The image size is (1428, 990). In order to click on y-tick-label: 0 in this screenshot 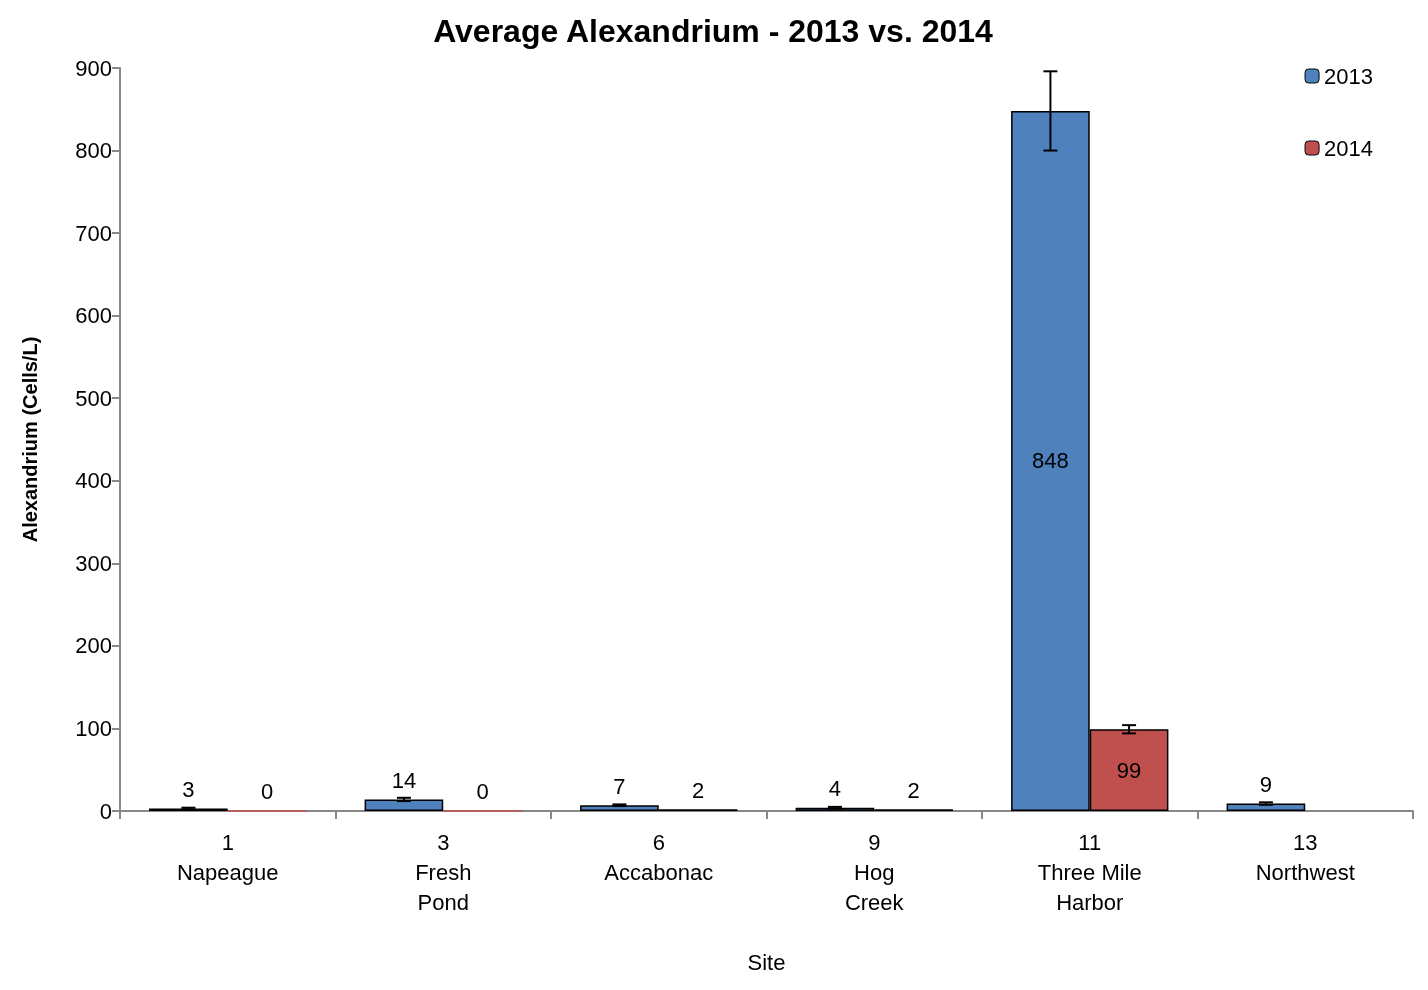, I will do `click(105, 811)`.